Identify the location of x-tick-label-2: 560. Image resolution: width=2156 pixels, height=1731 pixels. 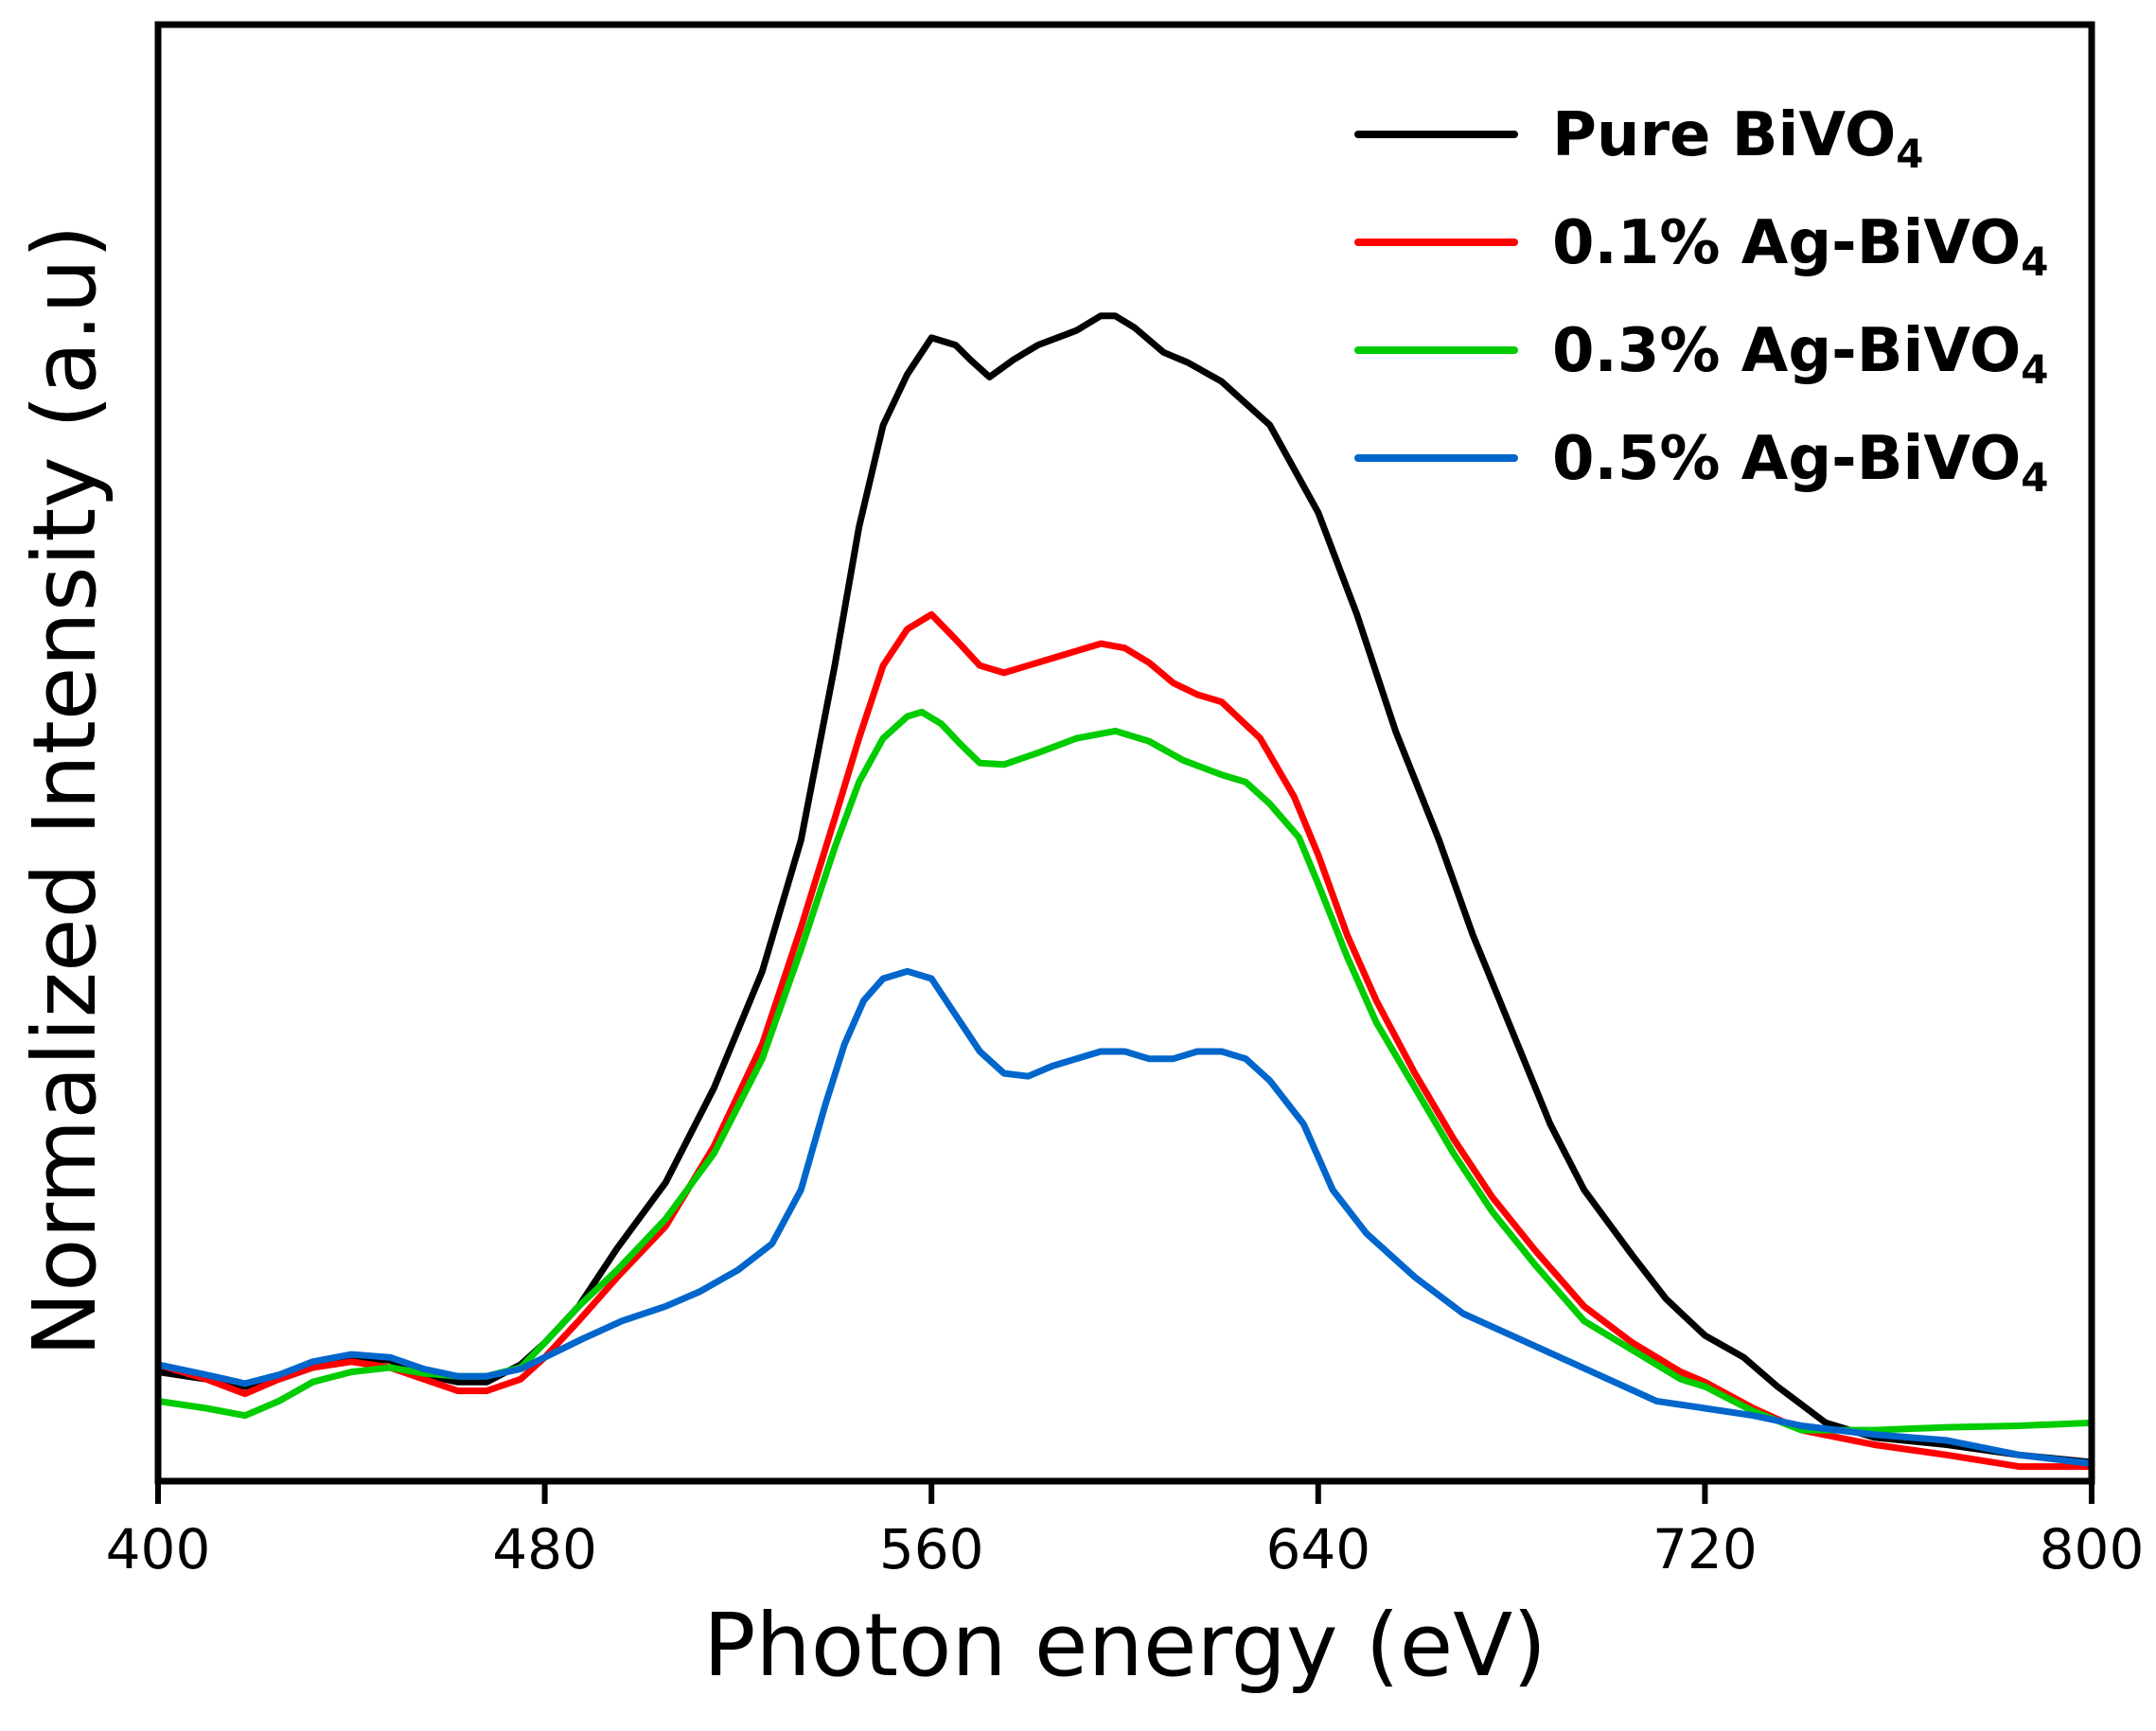
(931, 1549).